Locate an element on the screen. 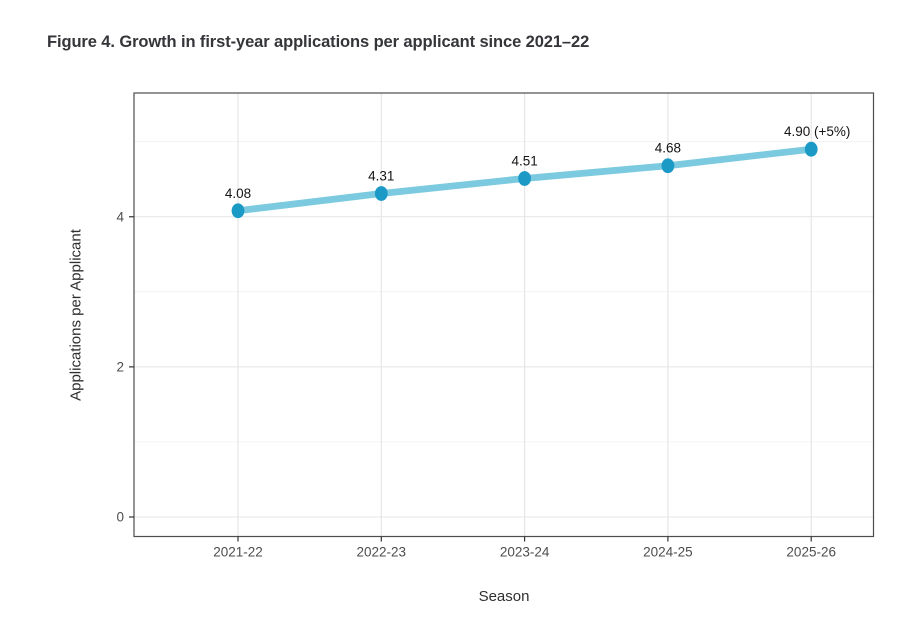  data-point-label: 4.31 is located at coordinates (381, 175).